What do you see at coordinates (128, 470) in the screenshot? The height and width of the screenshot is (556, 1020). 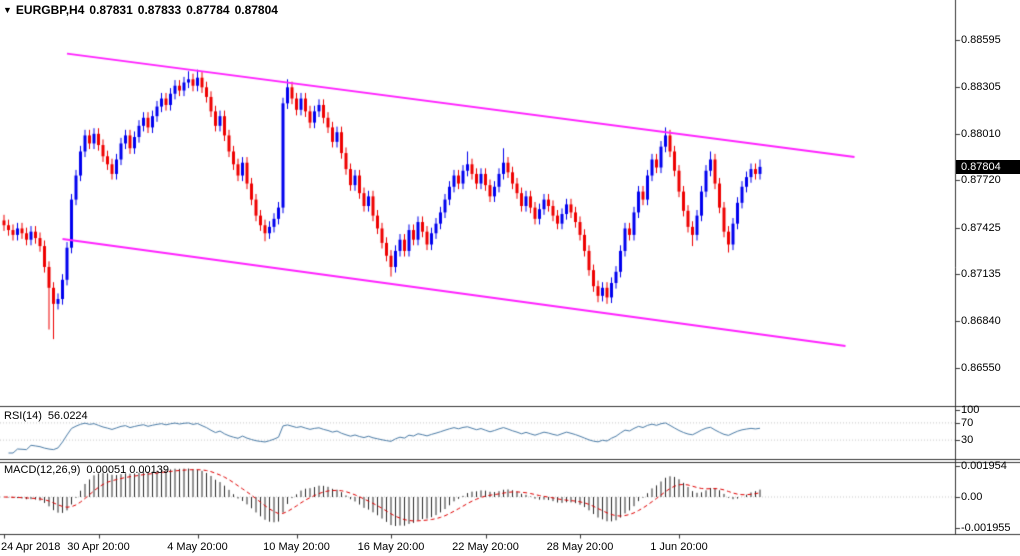 I see `macd-values: 0.00051 0.00139` at bounding box center [128, 470].